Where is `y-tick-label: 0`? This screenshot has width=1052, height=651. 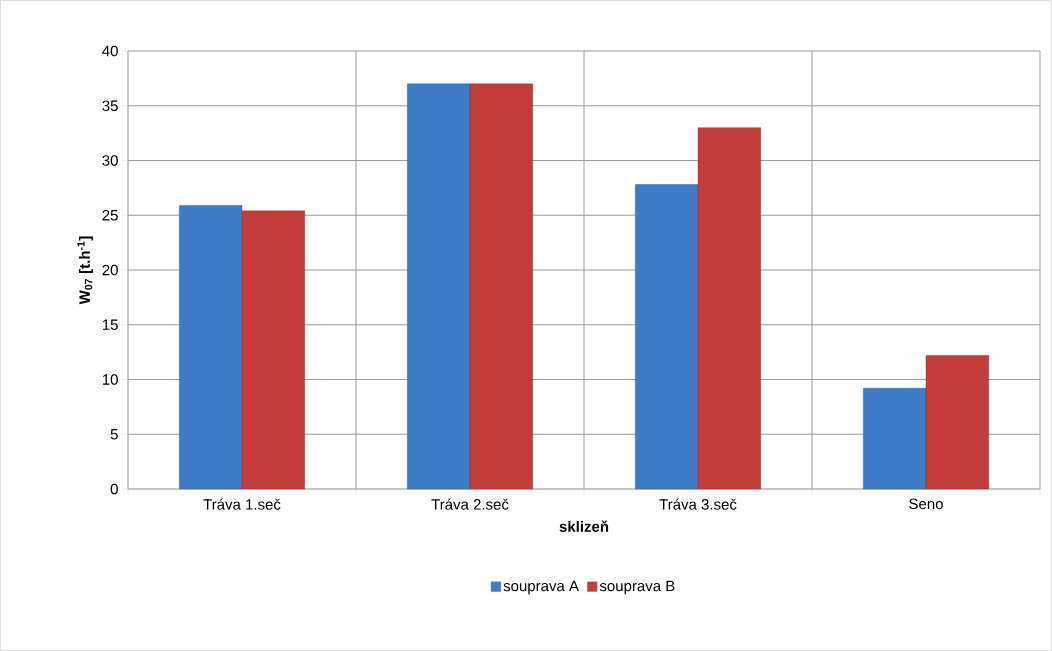
y-tick-label: 0 is located at coordinates (114, 489).